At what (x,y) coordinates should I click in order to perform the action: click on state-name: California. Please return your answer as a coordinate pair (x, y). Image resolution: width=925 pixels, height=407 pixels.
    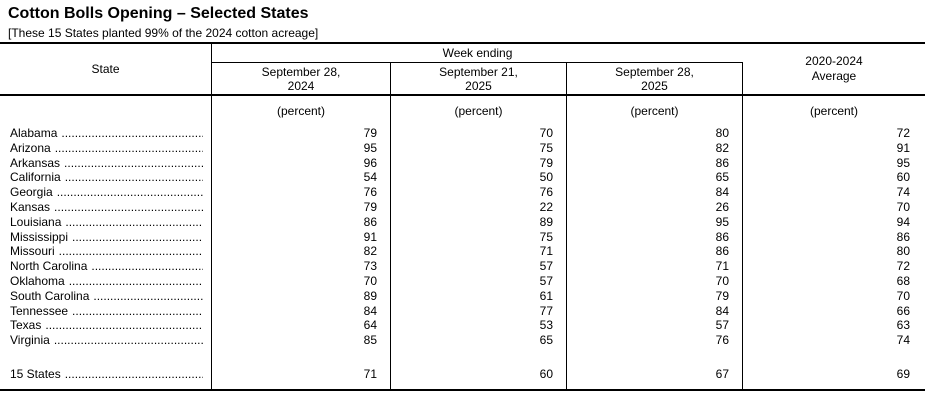
    Looking at the image, I should click on (35, 177).